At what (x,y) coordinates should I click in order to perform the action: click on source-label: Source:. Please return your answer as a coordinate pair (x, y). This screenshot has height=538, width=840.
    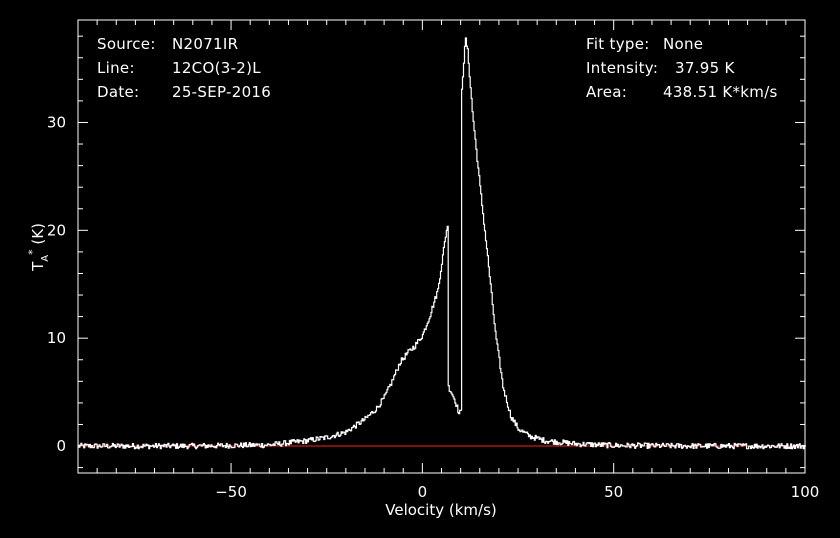
    Looking at the image, I should click on (126, 44).